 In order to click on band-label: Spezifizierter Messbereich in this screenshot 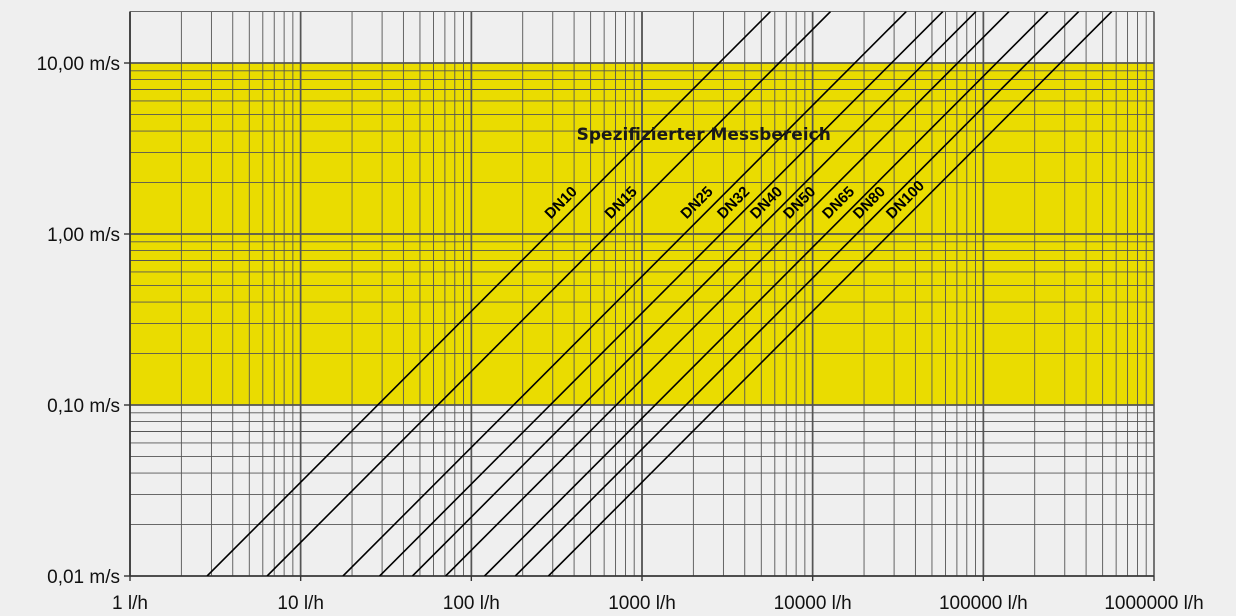, I will do `click(704, 135)`.